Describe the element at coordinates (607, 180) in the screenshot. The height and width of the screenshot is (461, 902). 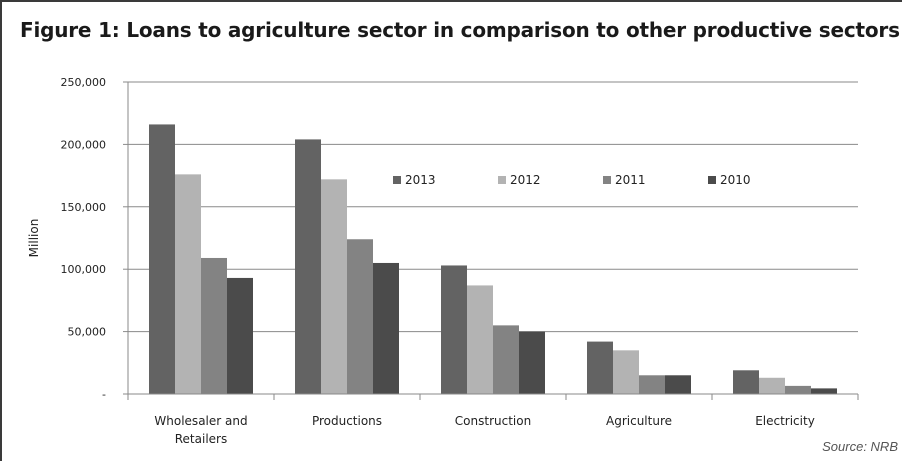
I see `legend-swatch-2011` at that location.